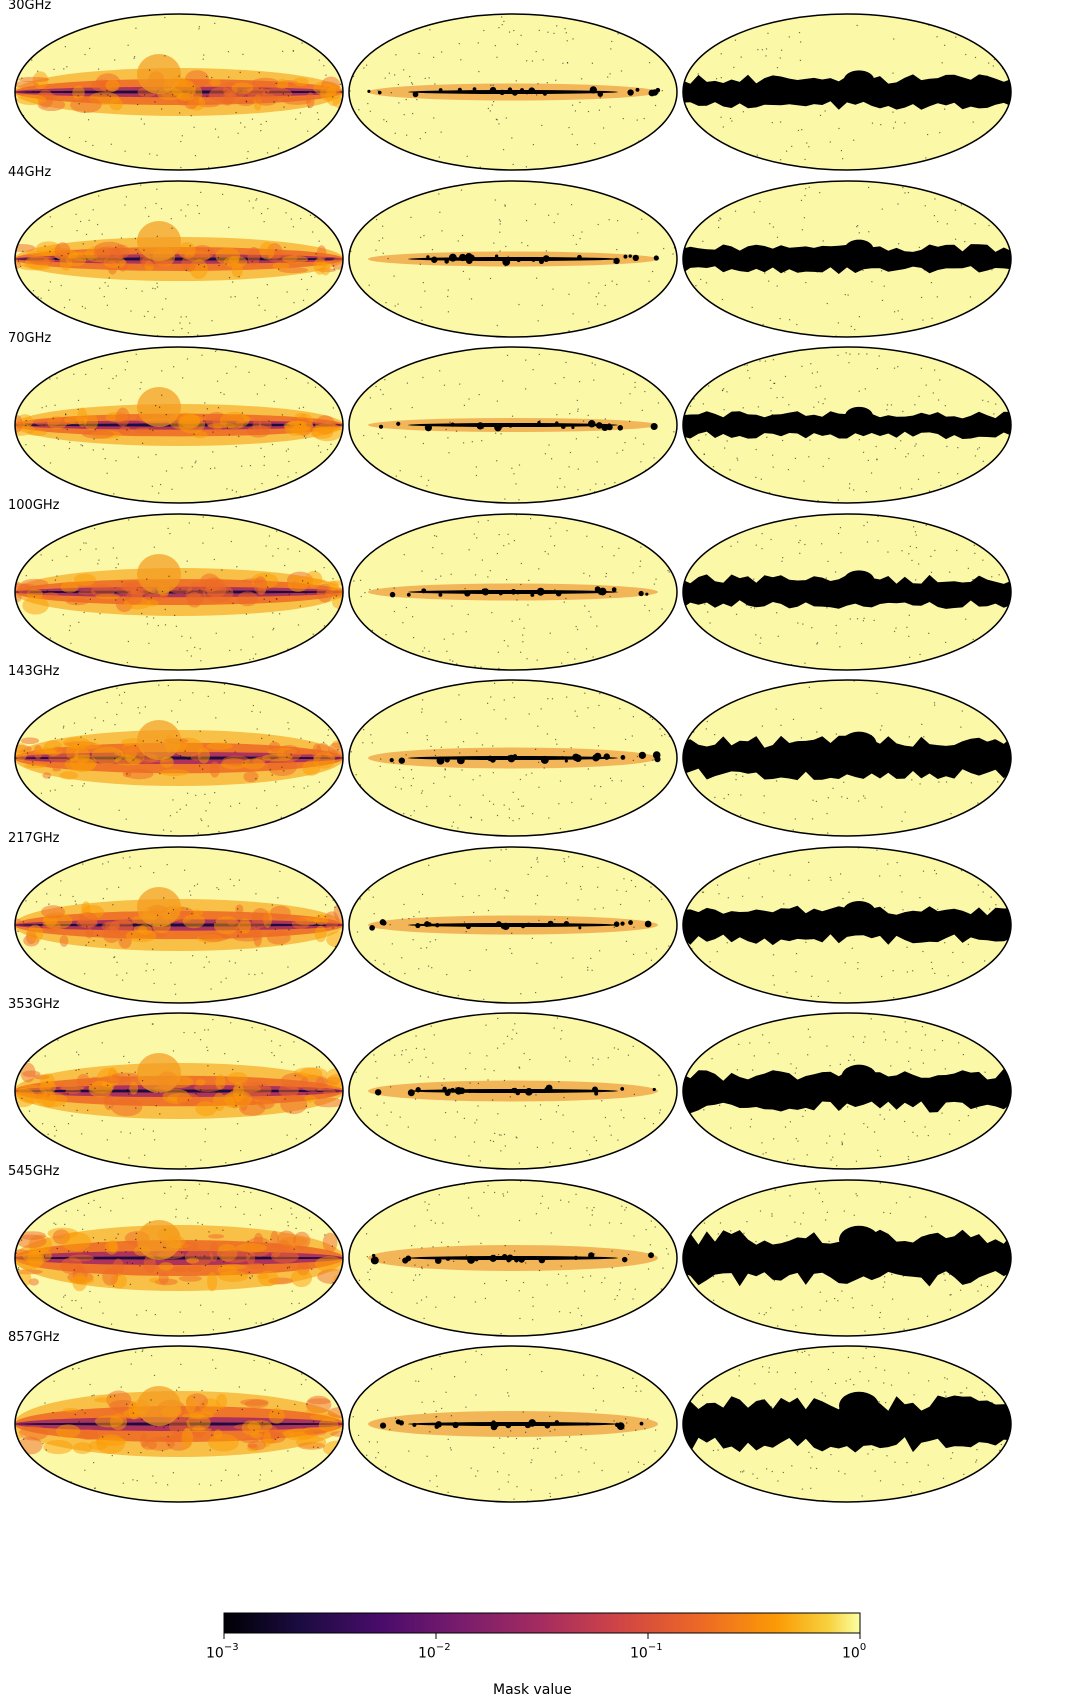  Describe the element at coordinates (30, 6) in the screenshot. I see `row-label: 30GHz` at that location.